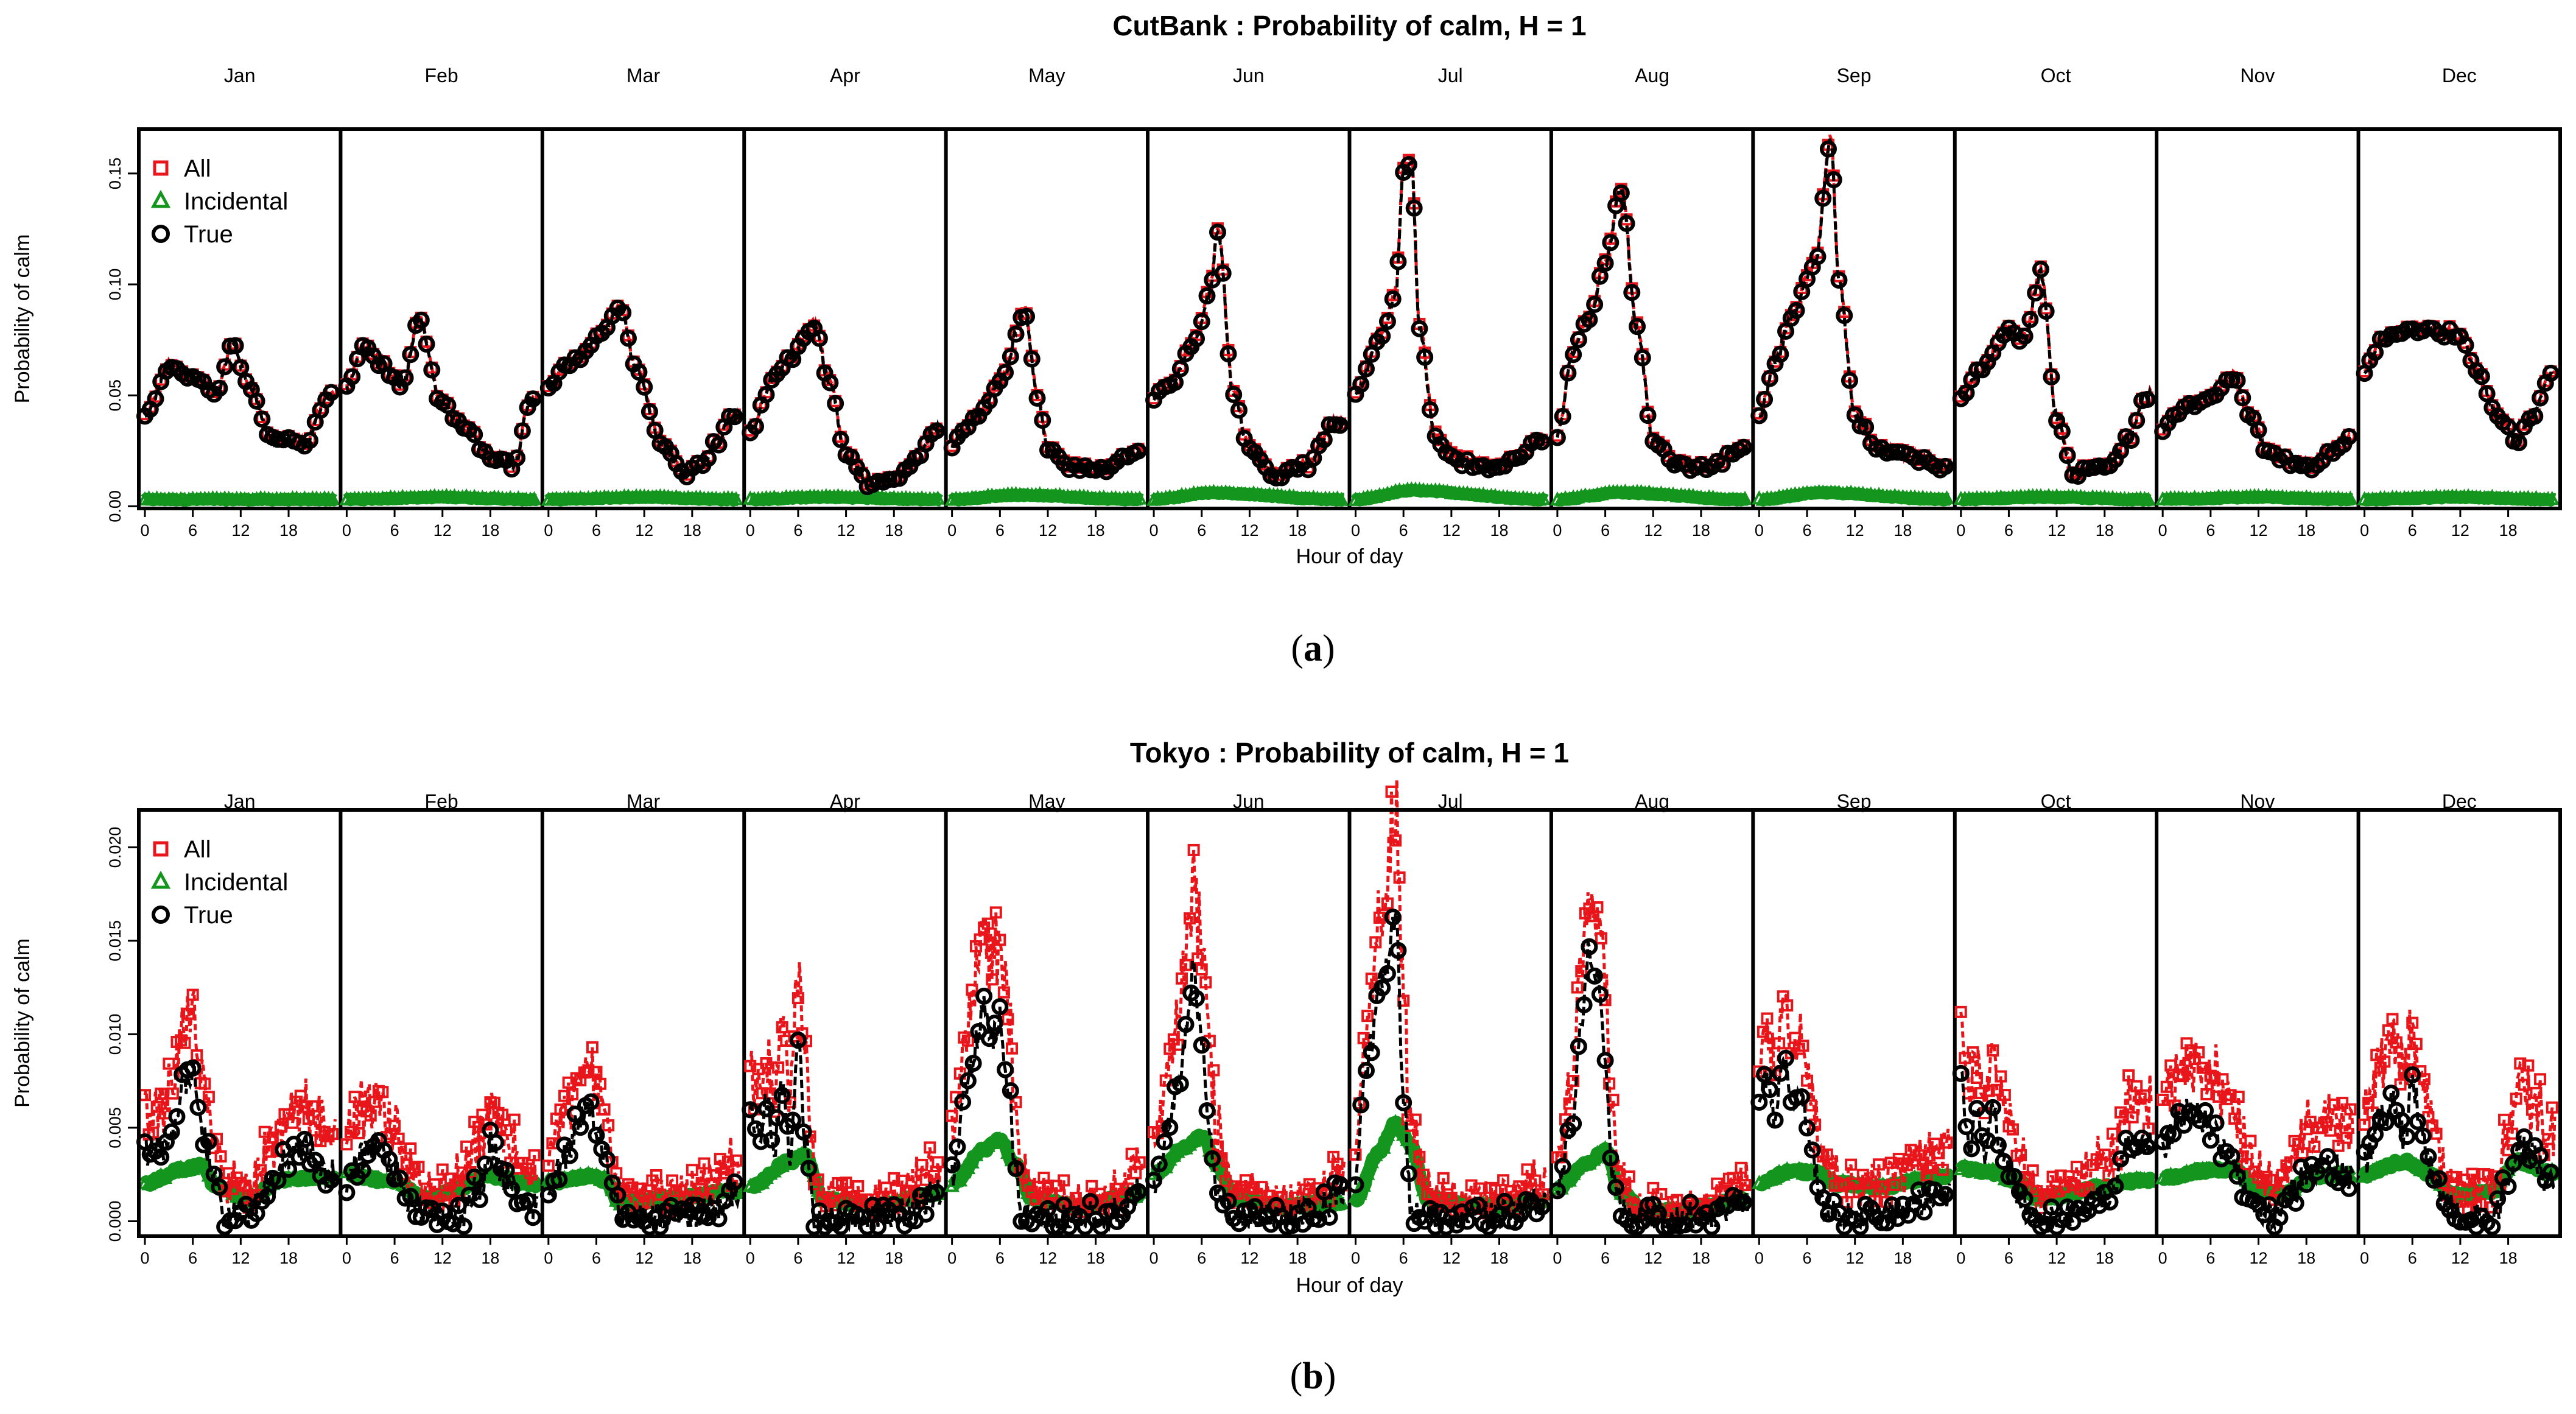  I want to click on x-tick-label: 18, so click(1701, 530).